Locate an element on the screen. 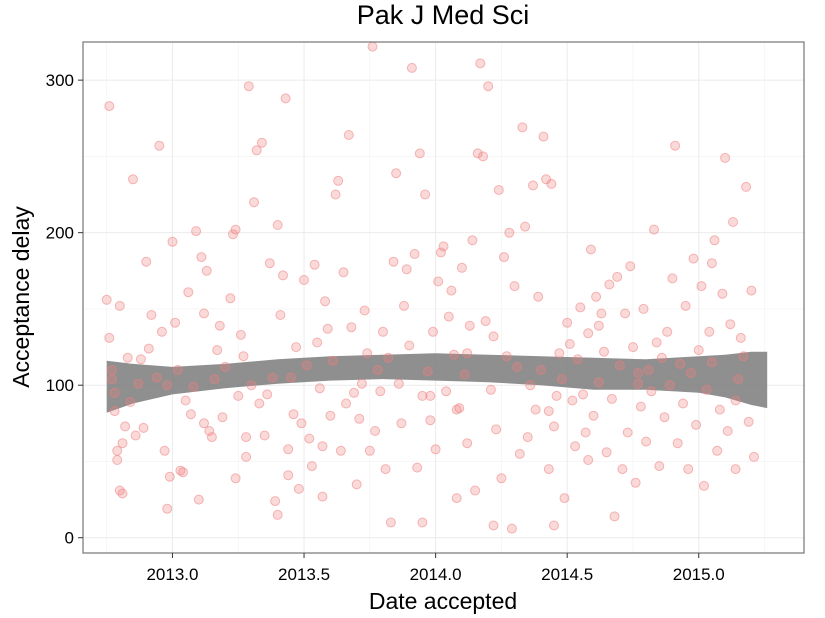 This screenshot has height=618, width=825. x-tick-label: 2014.0 is located at coordinates (436, 574).